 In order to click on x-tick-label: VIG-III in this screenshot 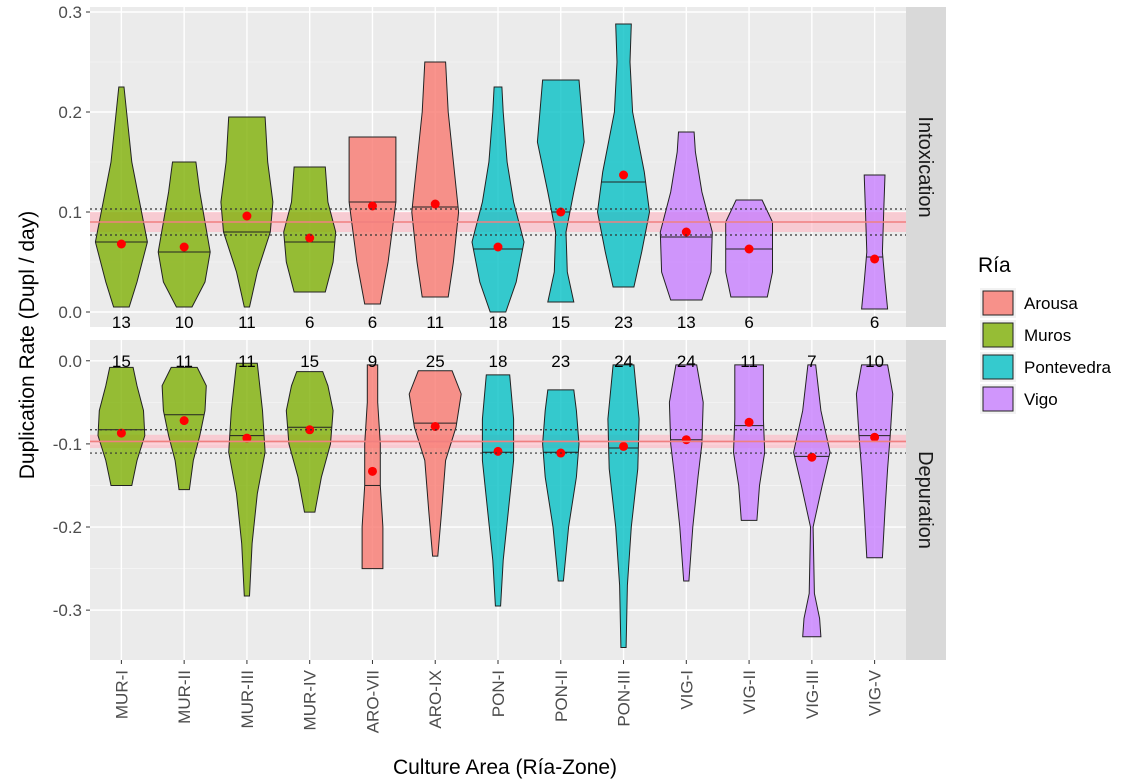, I will do `click(812, 694)`.